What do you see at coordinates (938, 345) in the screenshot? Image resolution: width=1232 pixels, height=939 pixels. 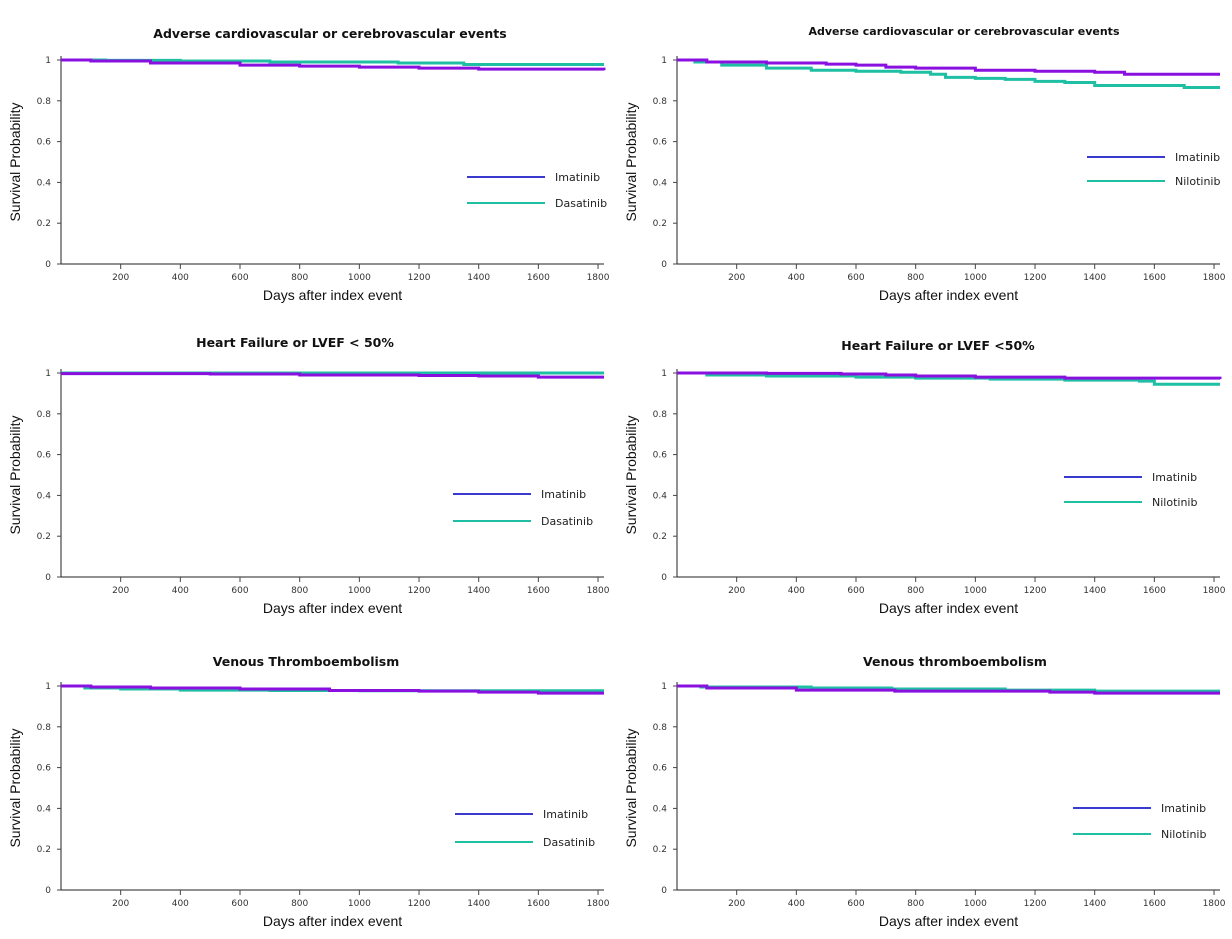 I see `chart-title: Heart Failure or LVEF <50%` at bounding box center [938, 345].